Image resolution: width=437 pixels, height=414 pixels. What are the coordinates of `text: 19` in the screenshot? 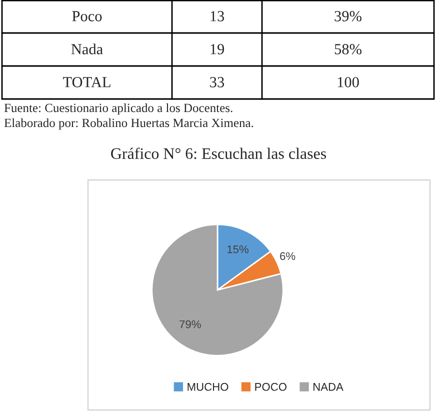 It's located at (217, 49).